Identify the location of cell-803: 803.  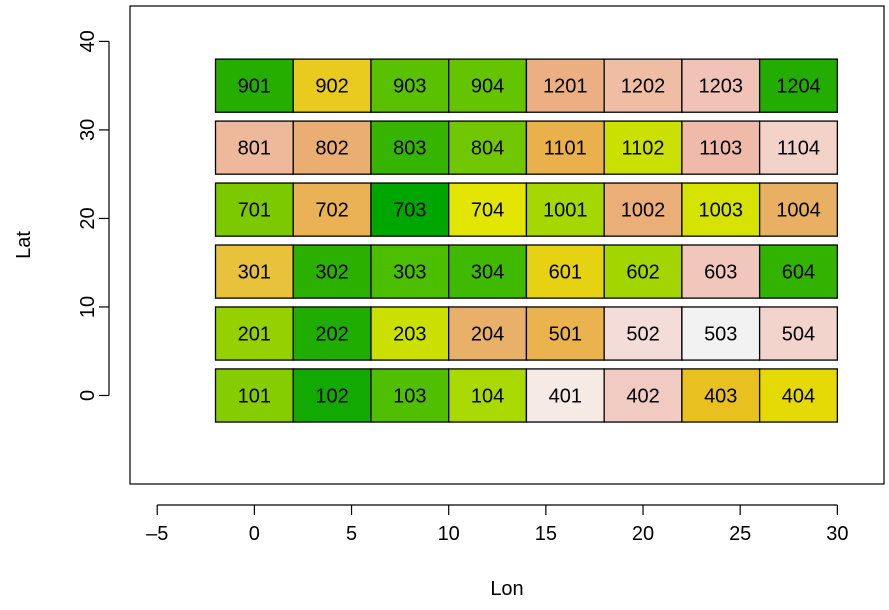
(410, 147).